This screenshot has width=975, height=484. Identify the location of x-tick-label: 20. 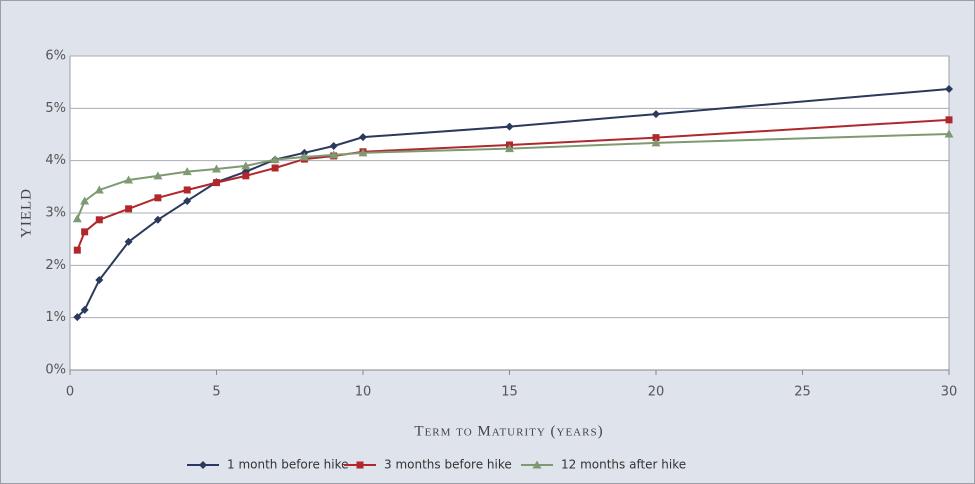
(656, 392).